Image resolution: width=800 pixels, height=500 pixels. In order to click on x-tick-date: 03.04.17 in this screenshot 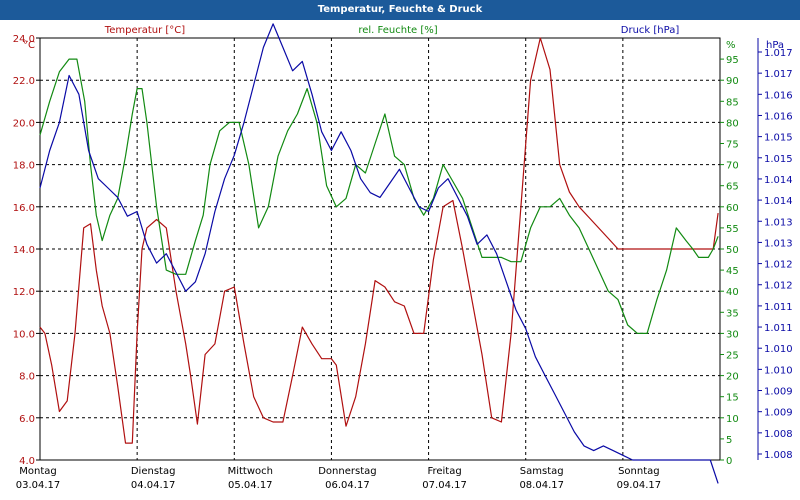, I will do `click(38, 485)`.